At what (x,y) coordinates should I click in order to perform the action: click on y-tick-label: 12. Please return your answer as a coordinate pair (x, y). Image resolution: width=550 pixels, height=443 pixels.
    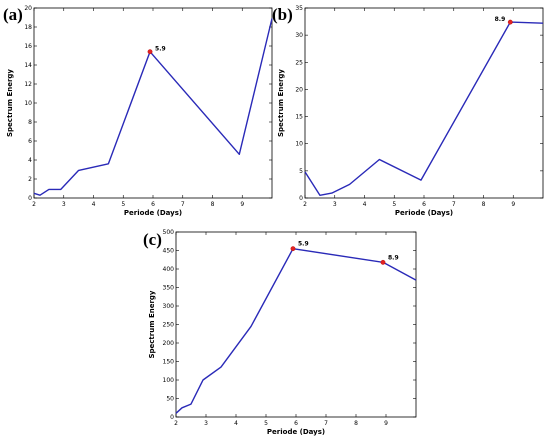
    Looking at the image, I should click on (28, 84).